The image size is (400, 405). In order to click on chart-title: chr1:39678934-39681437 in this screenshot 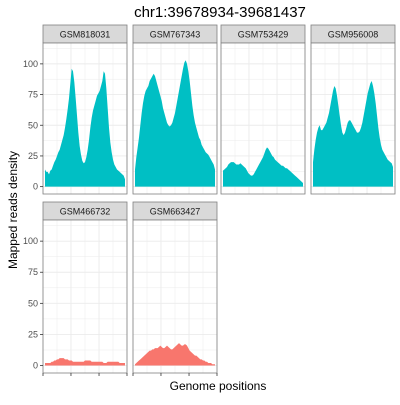, I will do `click(220, 12)`.